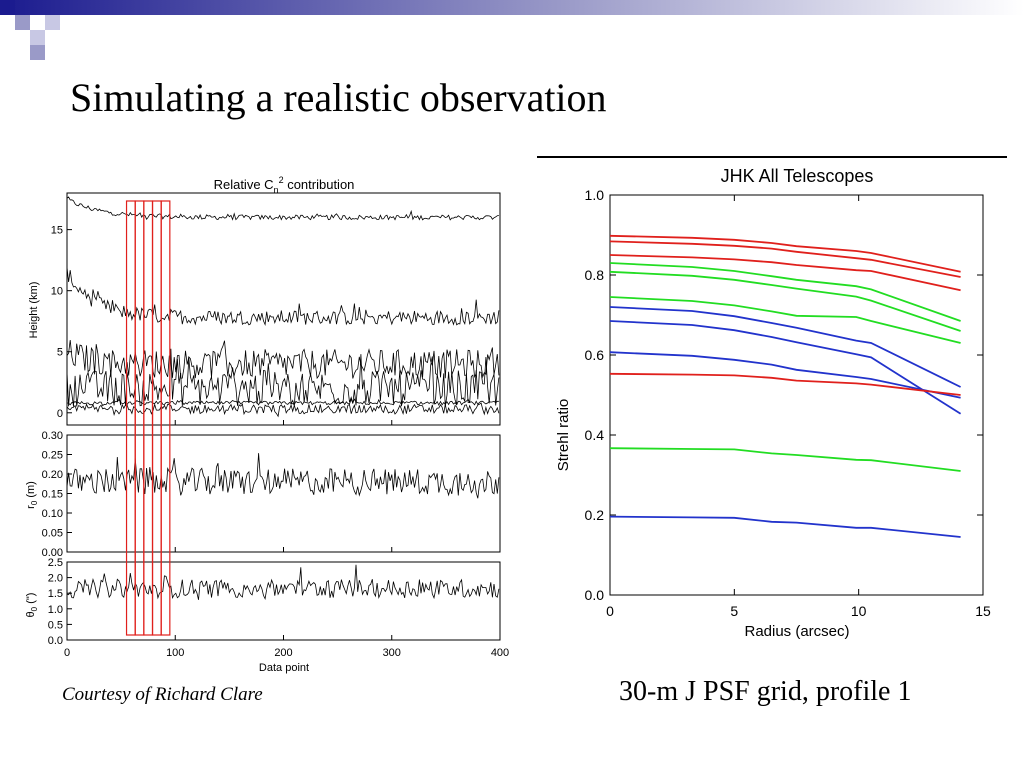 The image size is (1024, 768). I want to click on x-tick-label: 300, so click(392, 653).